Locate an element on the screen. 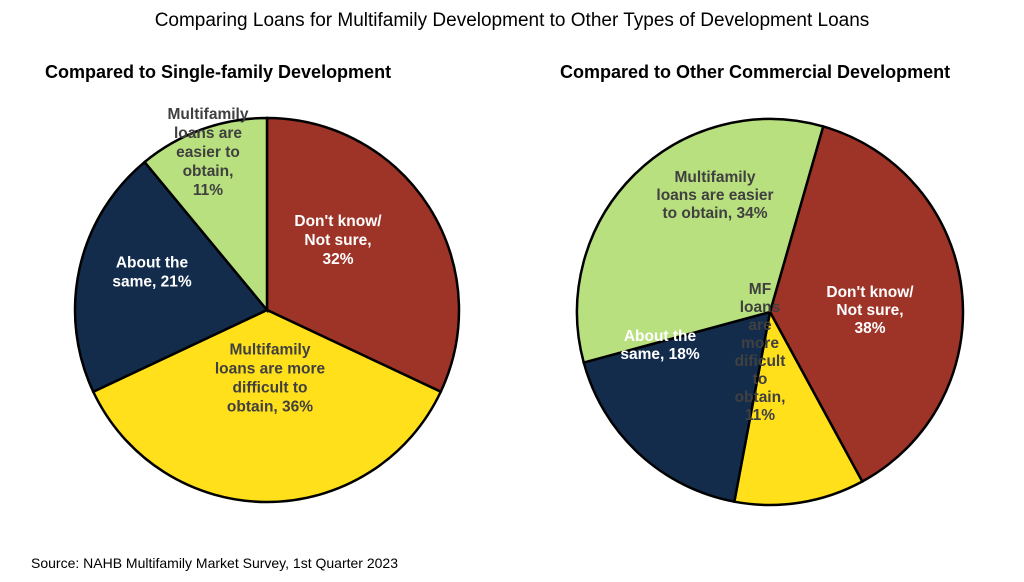  slice-label-dont-know: Don't know/Not sure, 38% is located at coordinates (870, 310).